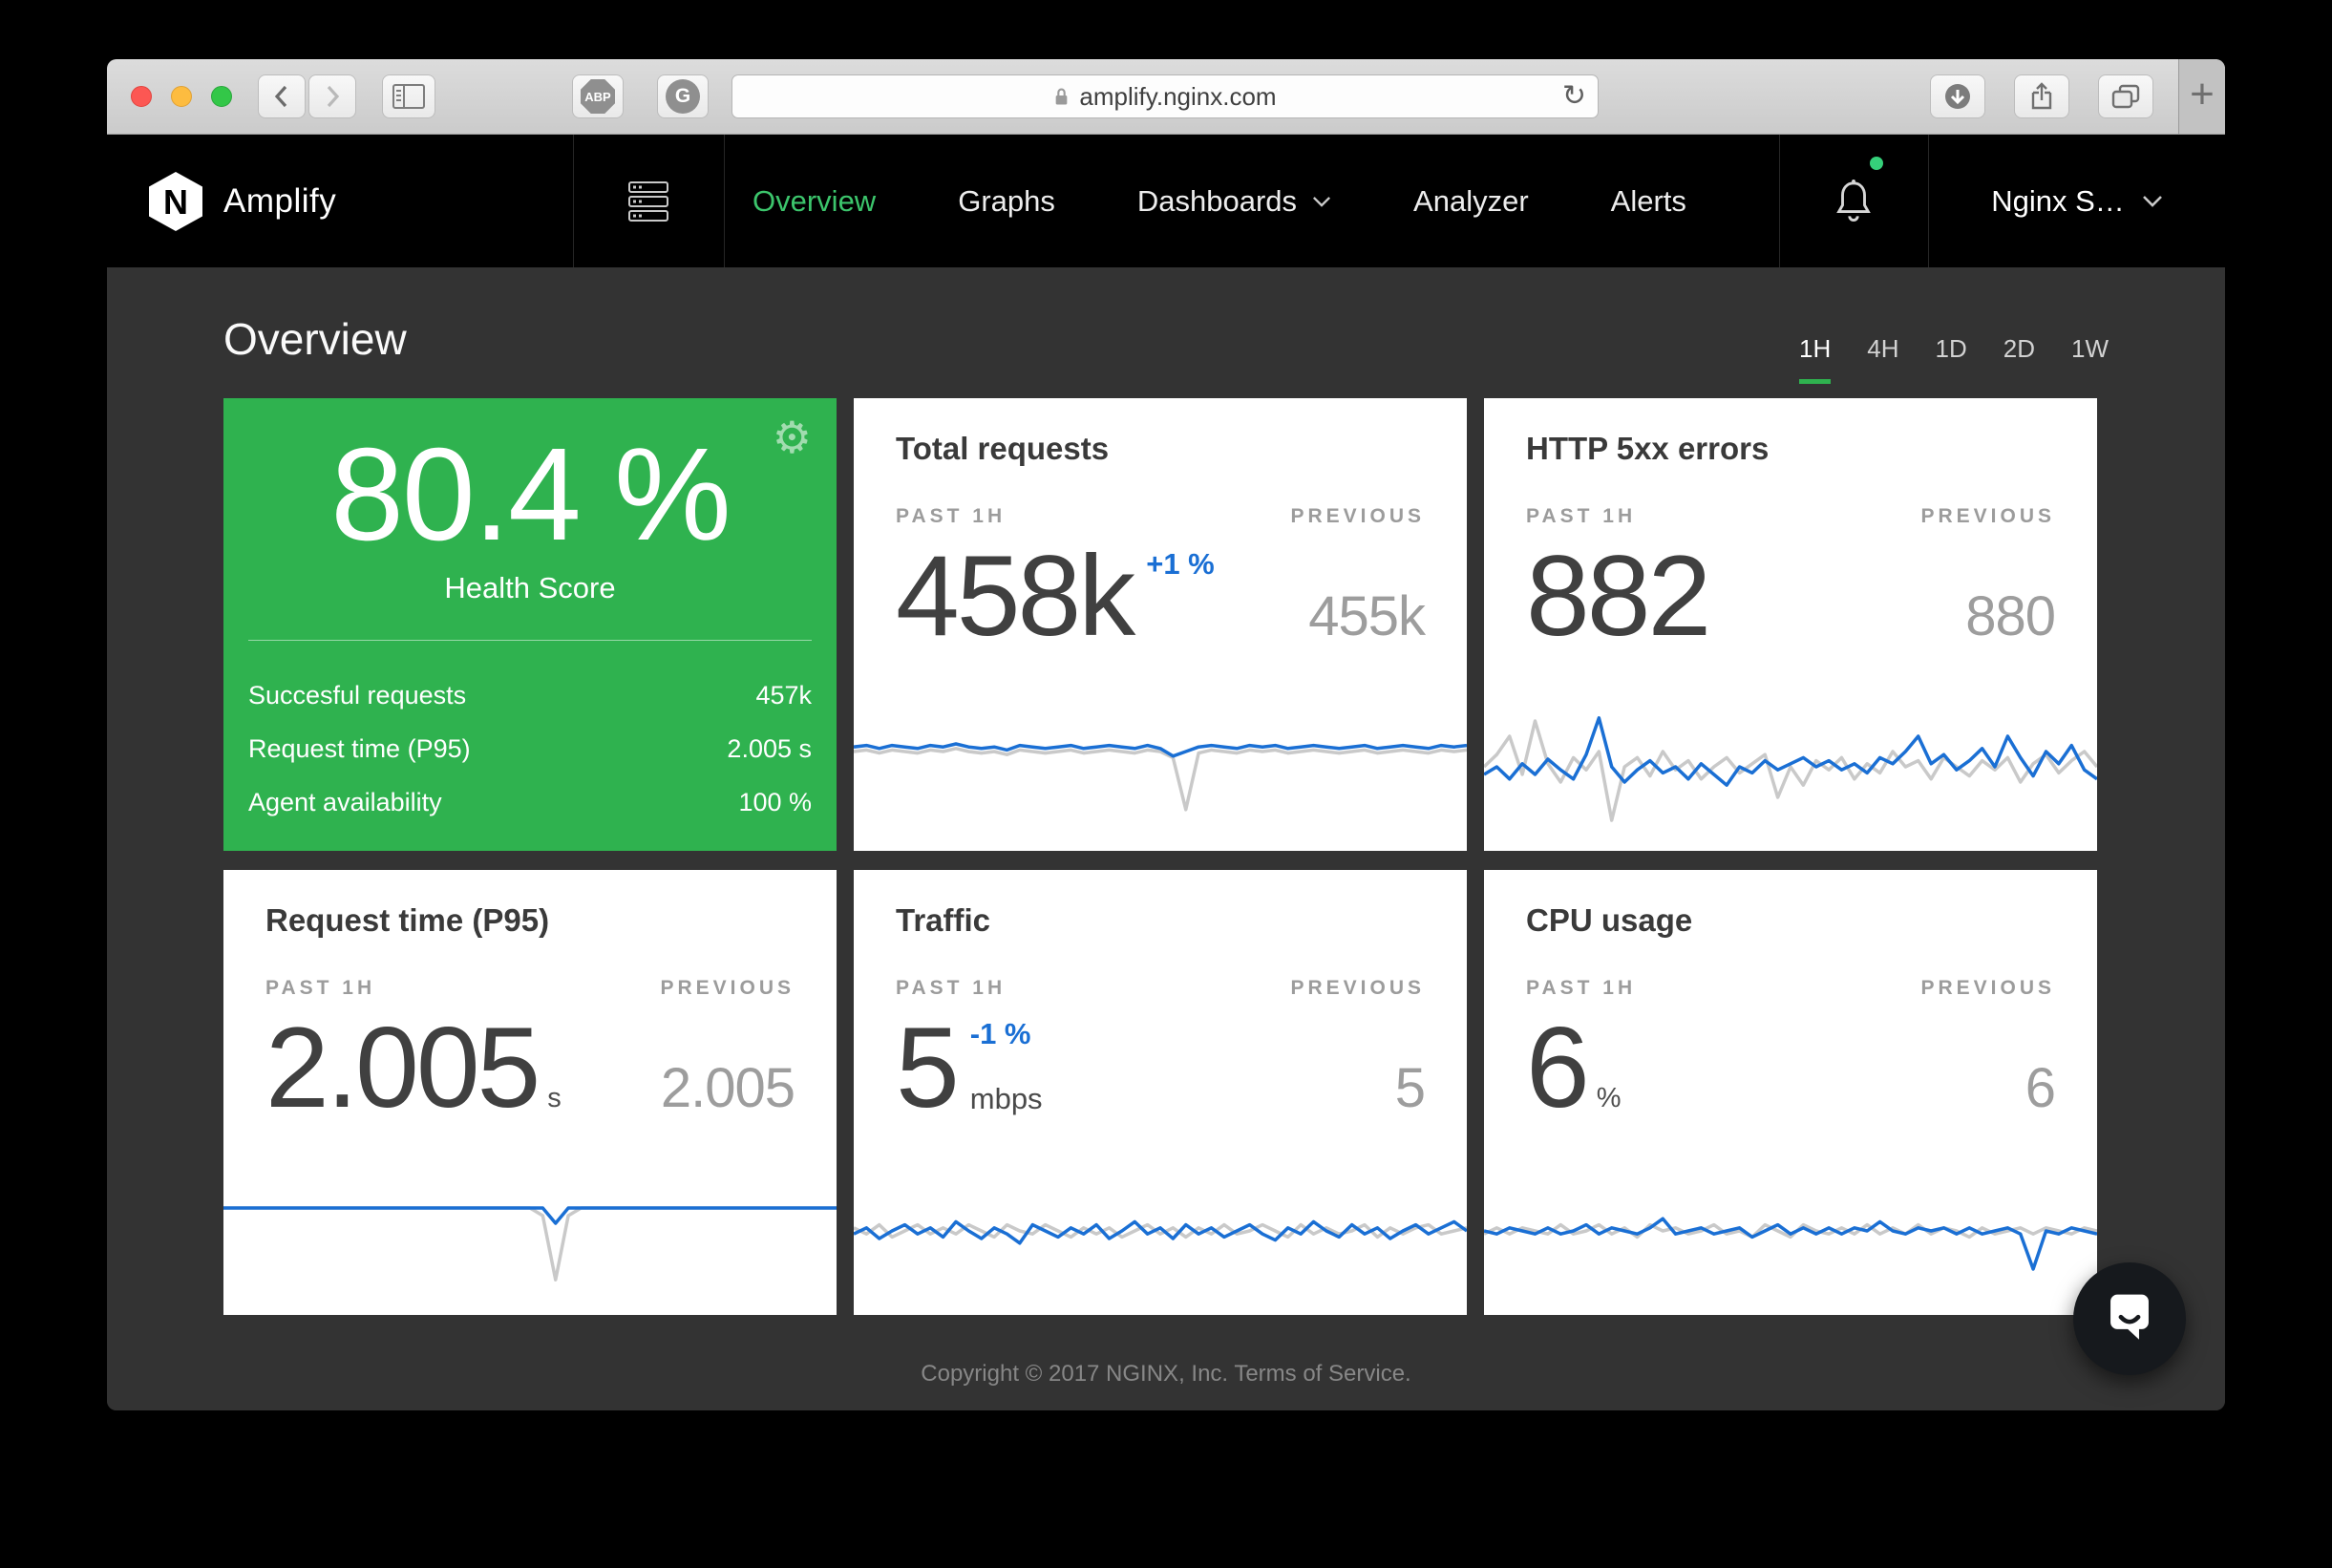  What do you see at coordinates (315, 339) in the screenshot?
I see `page-title: Overview` at bounding box center [315, 339].